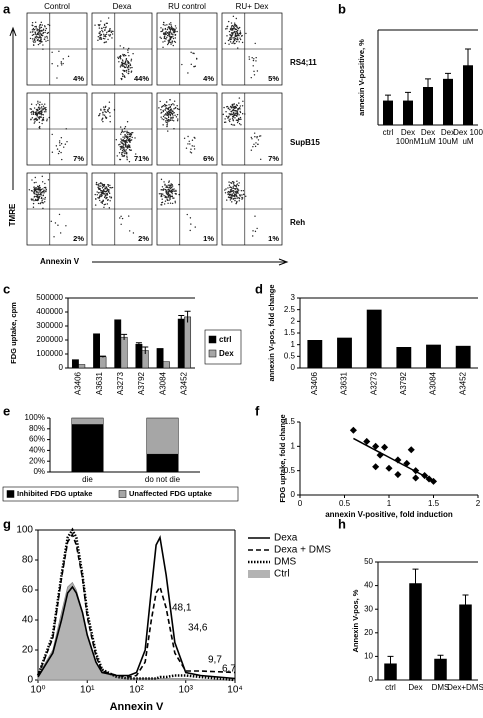  Describe the element at coordinates (208, 158) in the screenshot. I see `percent-label: 6%` at that location.